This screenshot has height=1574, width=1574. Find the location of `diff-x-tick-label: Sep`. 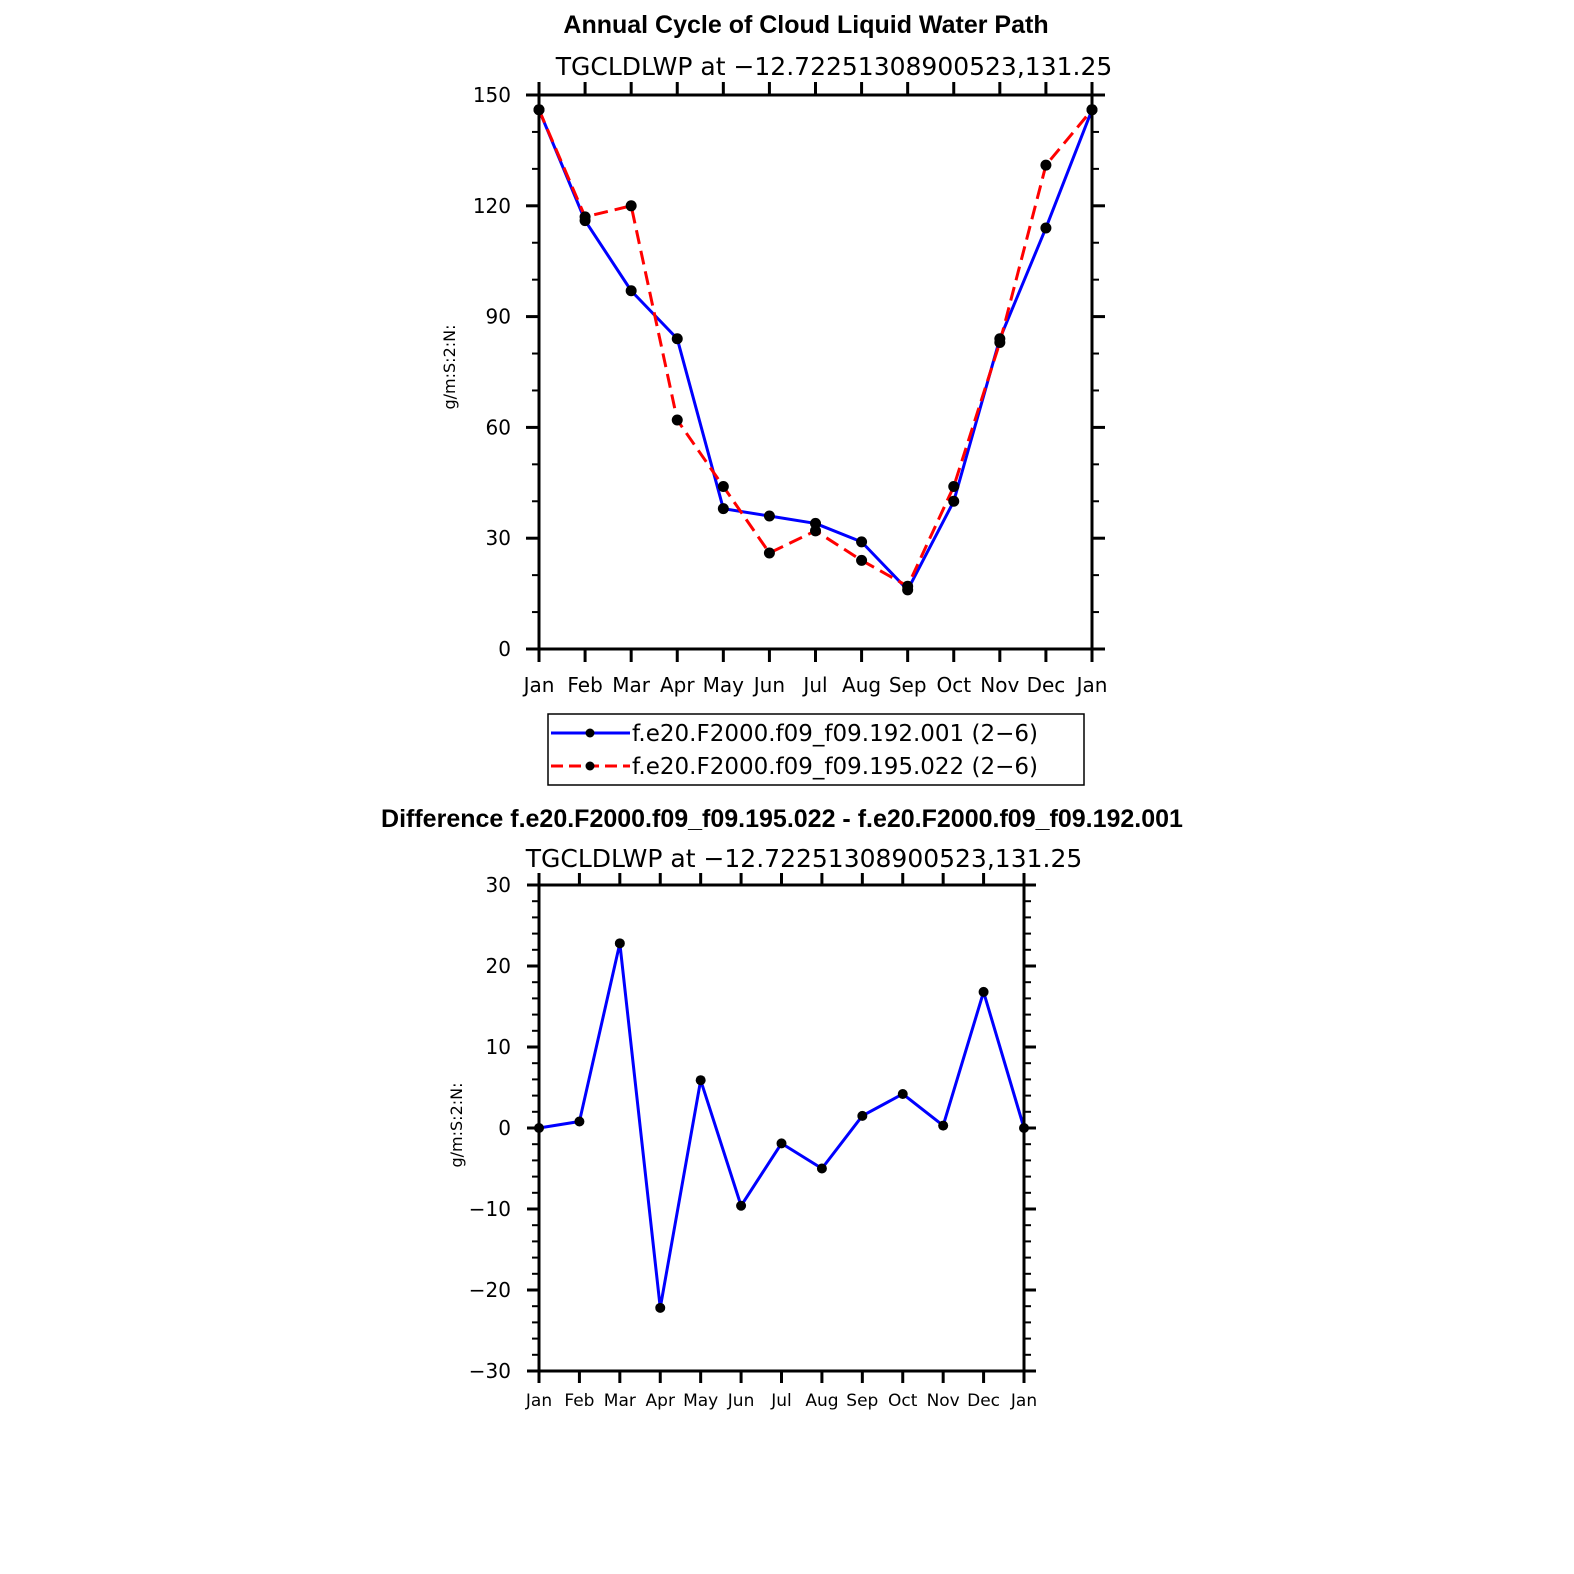

diff-x-tick-label: Sep is located at coordinates (862, 1401).